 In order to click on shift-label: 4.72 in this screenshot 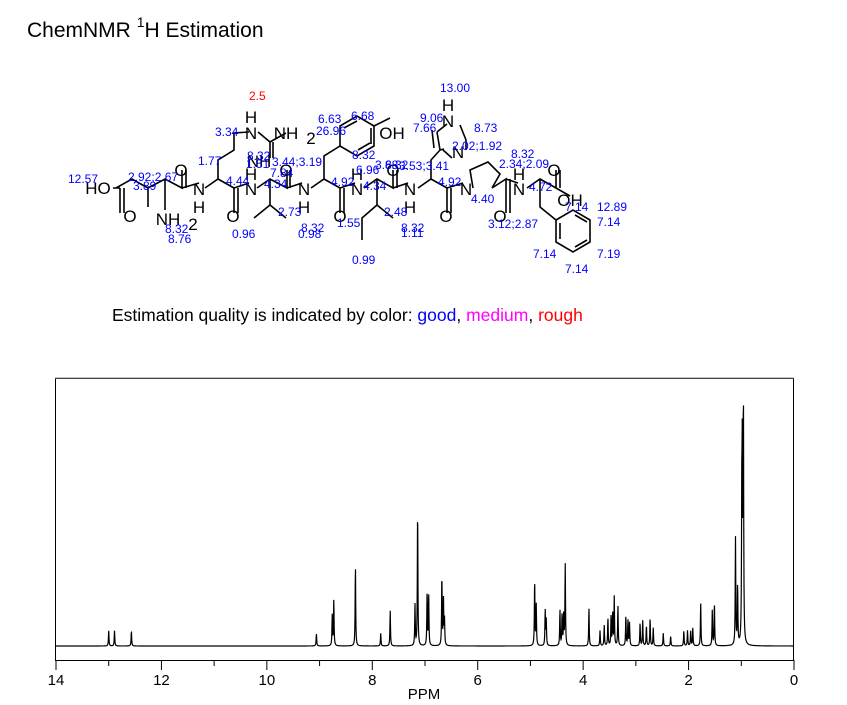, I will do `click(541, 187)`.